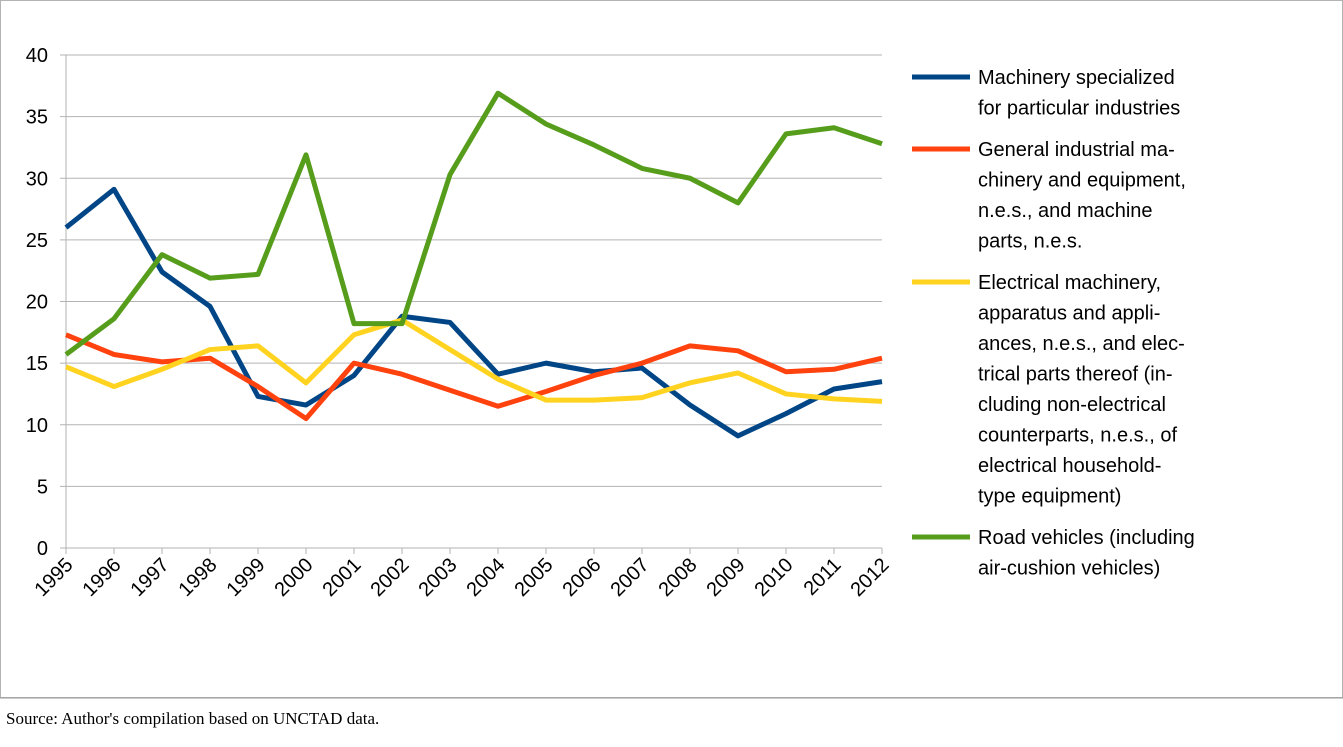 This screenshot has width=1343, height=747. What do you see at coordinates (198, 577) in the screenshot?
I see `x-tick-label: 1998` at bounding box center [198, 577].